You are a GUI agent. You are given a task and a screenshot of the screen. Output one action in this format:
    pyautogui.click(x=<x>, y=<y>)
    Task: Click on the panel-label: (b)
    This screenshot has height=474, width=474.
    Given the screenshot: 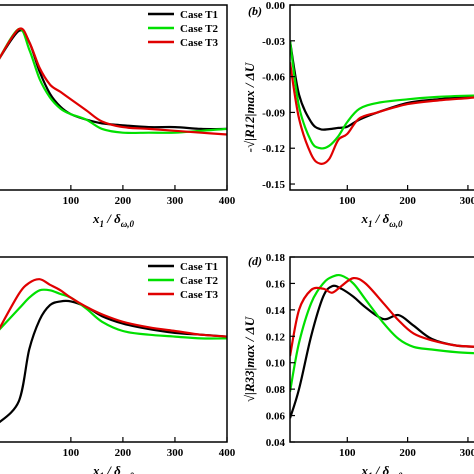 What is the action you would take?
    pyautogui.click(x=255, y=11)
    